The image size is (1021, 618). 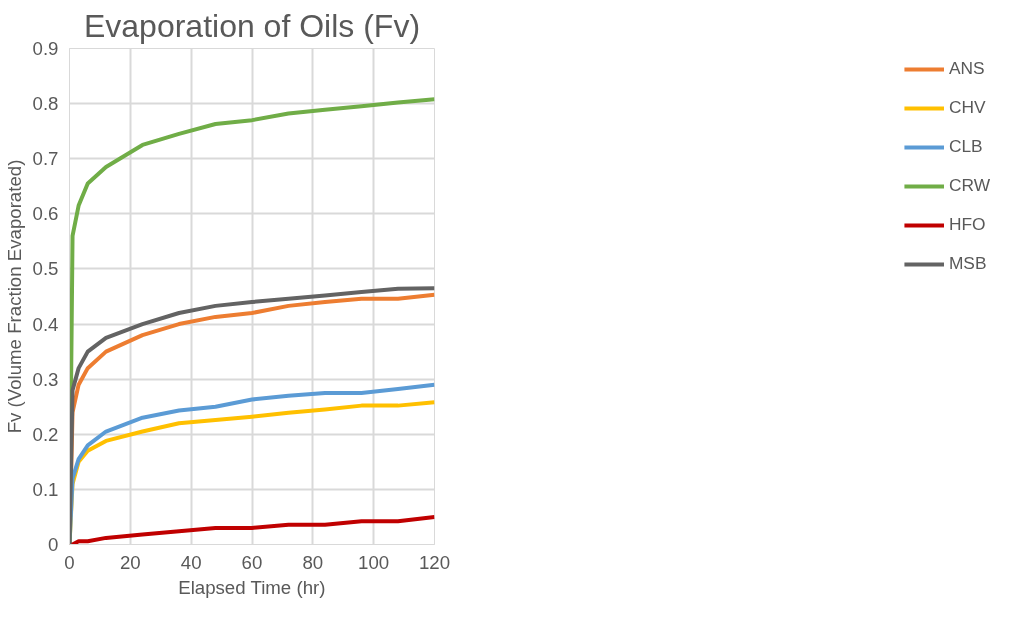 What do you see at coordinates (967, 224) in the screenshot?
I see `legend-label: HFO` at bounding box center [967, 224].